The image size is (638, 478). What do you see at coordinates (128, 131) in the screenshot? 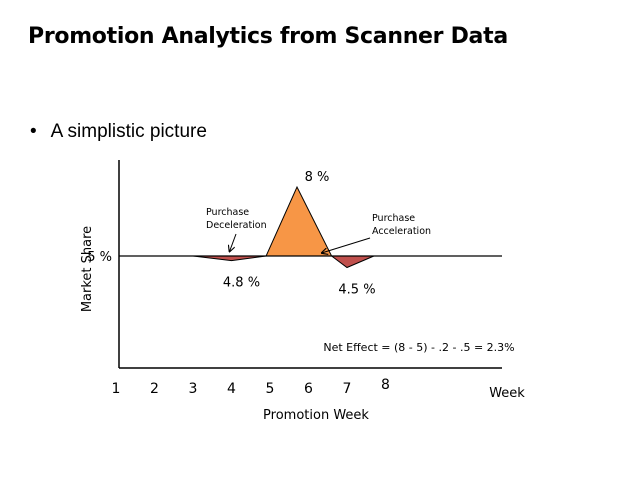
I see `bullet-text: A simplistic picture` at bounding box center [128, 131].